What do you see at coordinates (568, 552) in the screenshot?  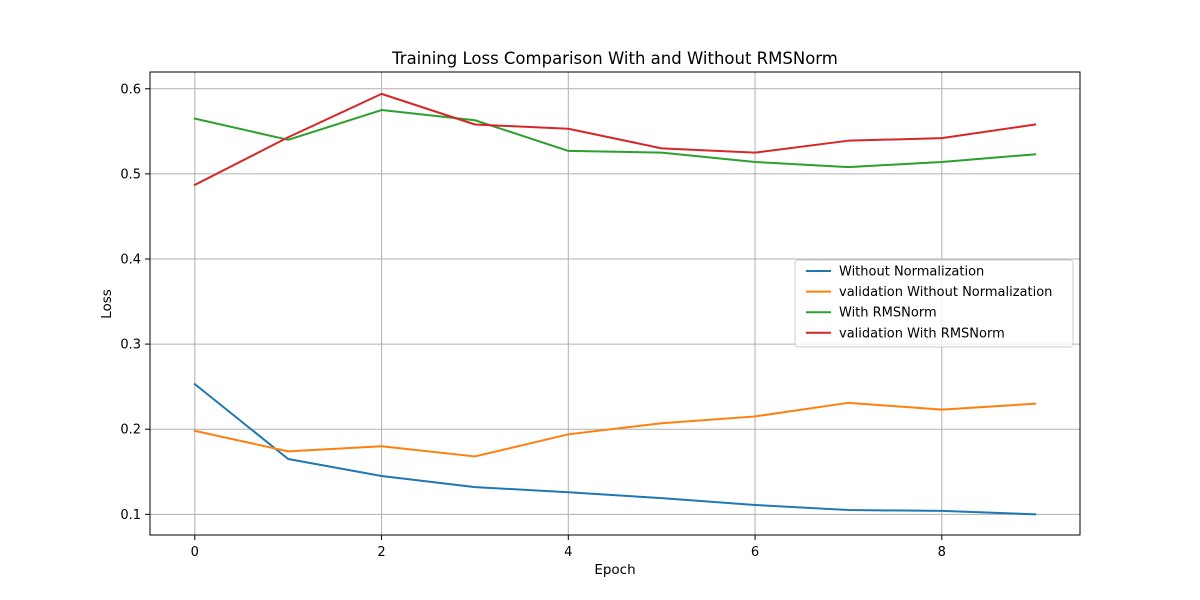 I see `x-tick-label: 4` at bounding box center [568, 552].